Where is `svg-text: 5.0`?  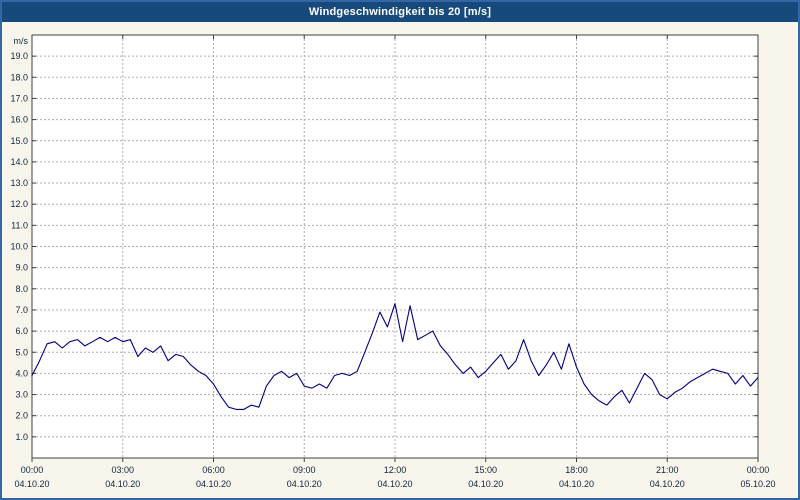
svg-text: 5.0 is located at coordinates (21, 352).